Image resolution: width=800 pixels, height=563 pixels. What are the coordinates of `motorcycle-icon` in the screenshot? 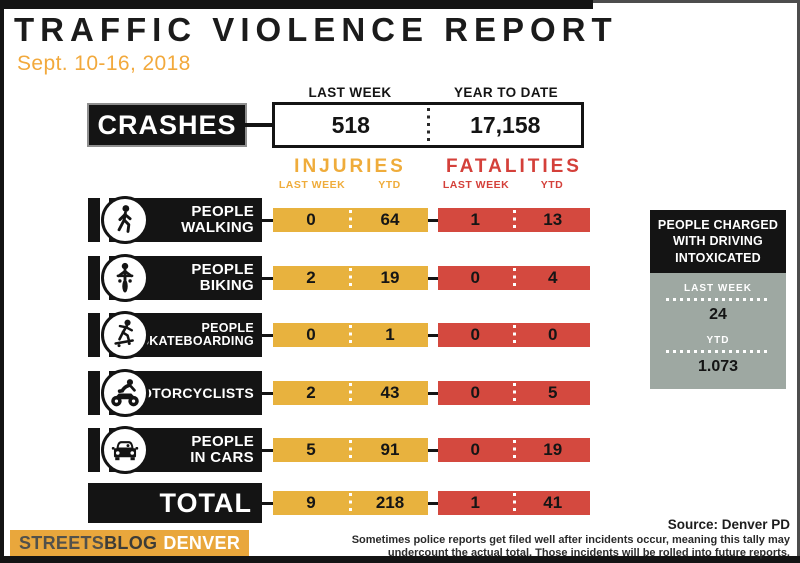 It's located at (125, 393).